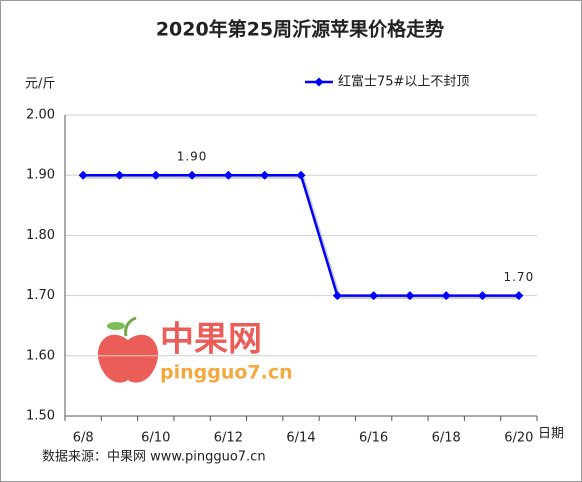 The image size is (582, 482). I want to click on legend-marker, so click(319, 82).